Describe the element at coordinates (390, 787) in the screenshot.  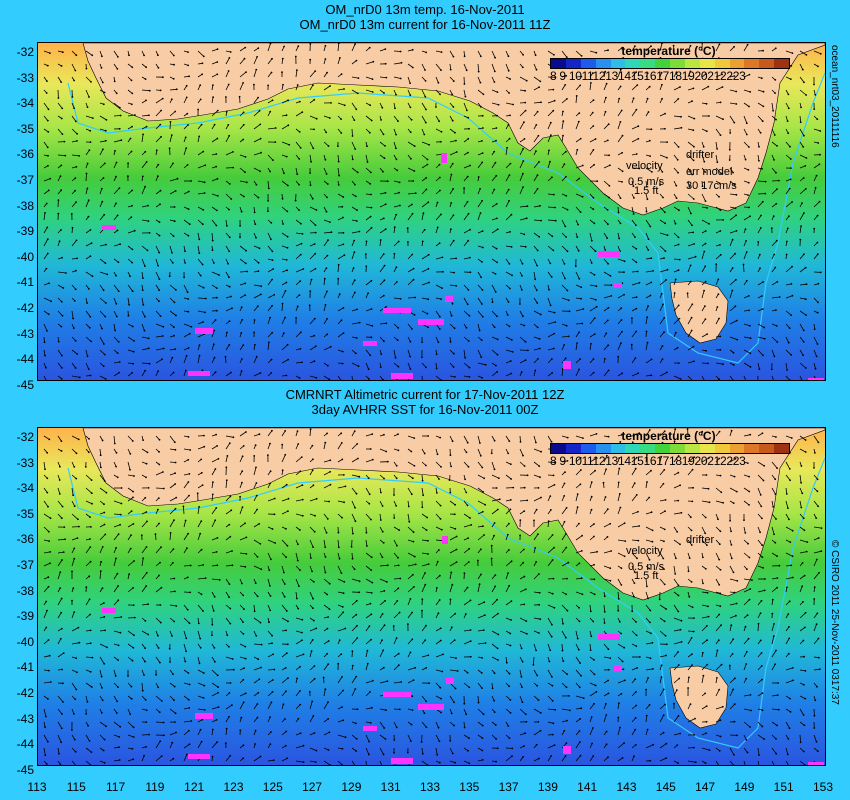
I see `x-tick-label: 131` at that location.